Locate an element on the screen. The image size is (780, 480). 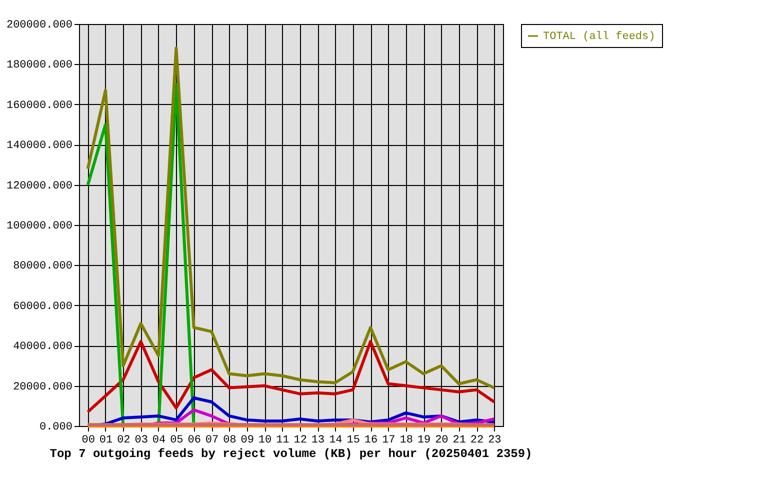
x-tick-label: 16 is located at coordinates (371, 440).